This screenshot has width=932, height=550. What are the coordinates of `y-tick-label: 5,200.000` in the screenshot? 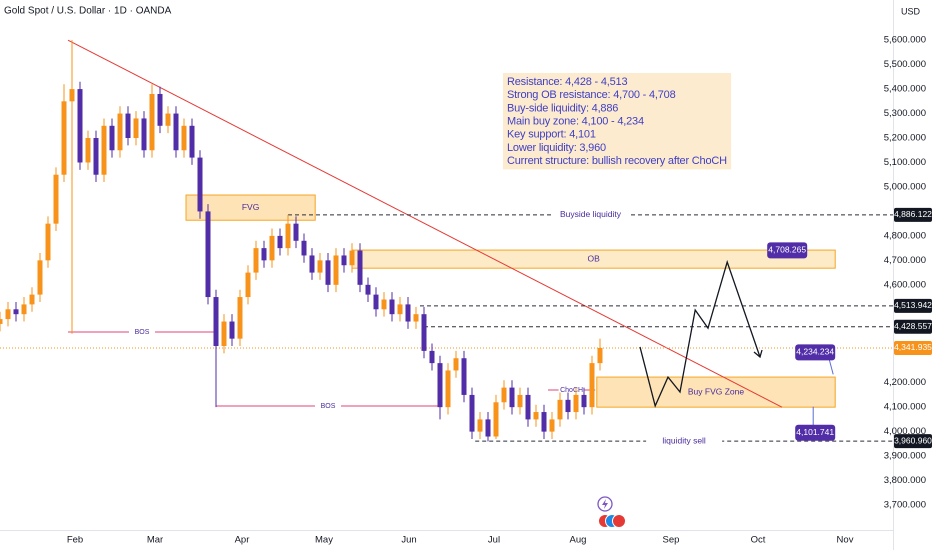 It's located at (905, 138).